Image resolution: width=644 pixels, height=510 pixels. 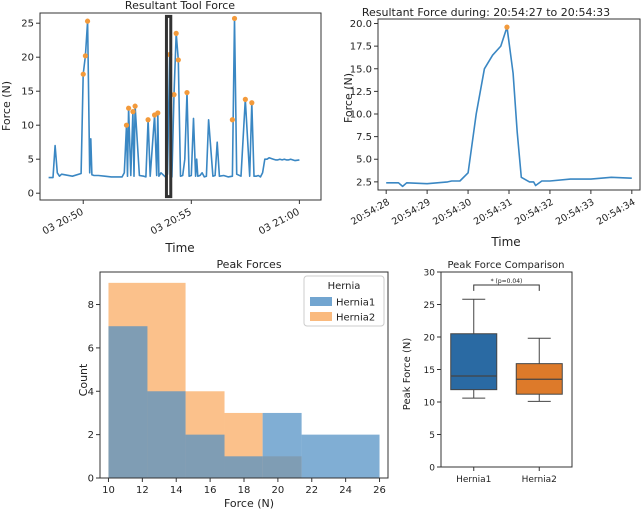 I want to click on x-axis-label: Force (N), so click(x=249, y=503).